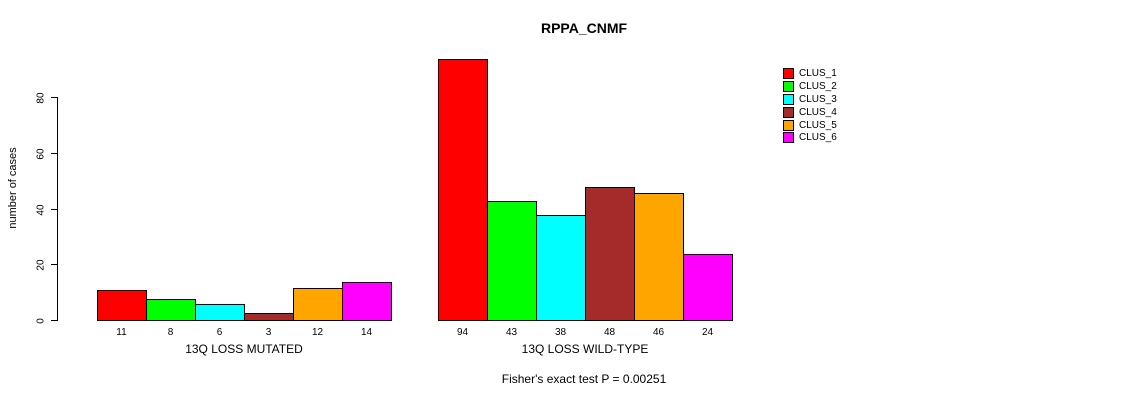 The height and width of the screenshot is (400, 1140). Describe the element at coordinates (609, 332) in the screenshot. I see `bar-value-label: 48` at that location.